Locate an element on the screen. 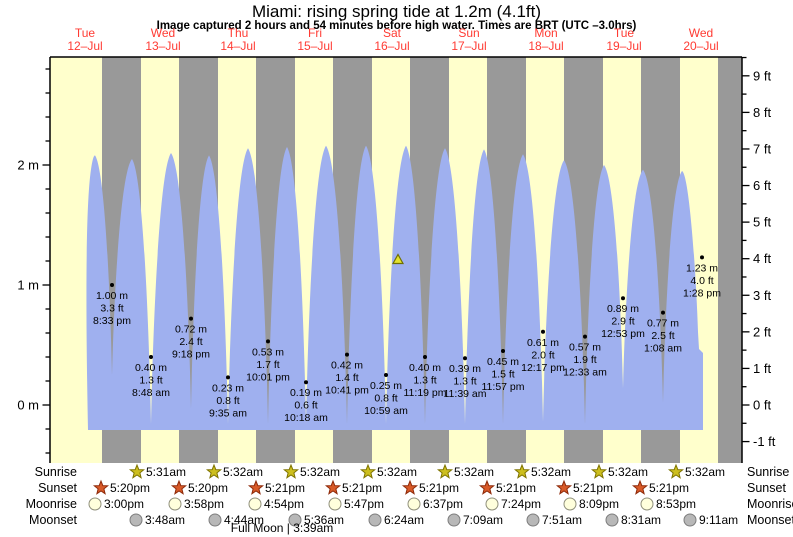 The image size is (793, 537). moonrise-time: 5:47pm is located at coordinates (364, 504).